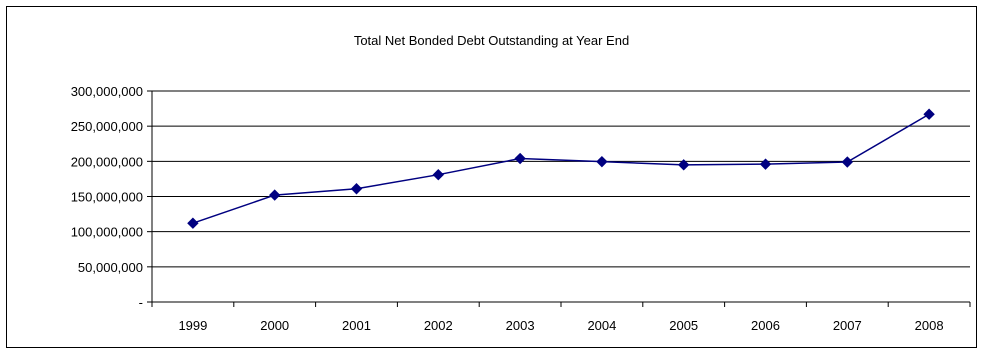 The image size is (985, 360). I want to click on x-tick-label: 2001, so click(356, 325).